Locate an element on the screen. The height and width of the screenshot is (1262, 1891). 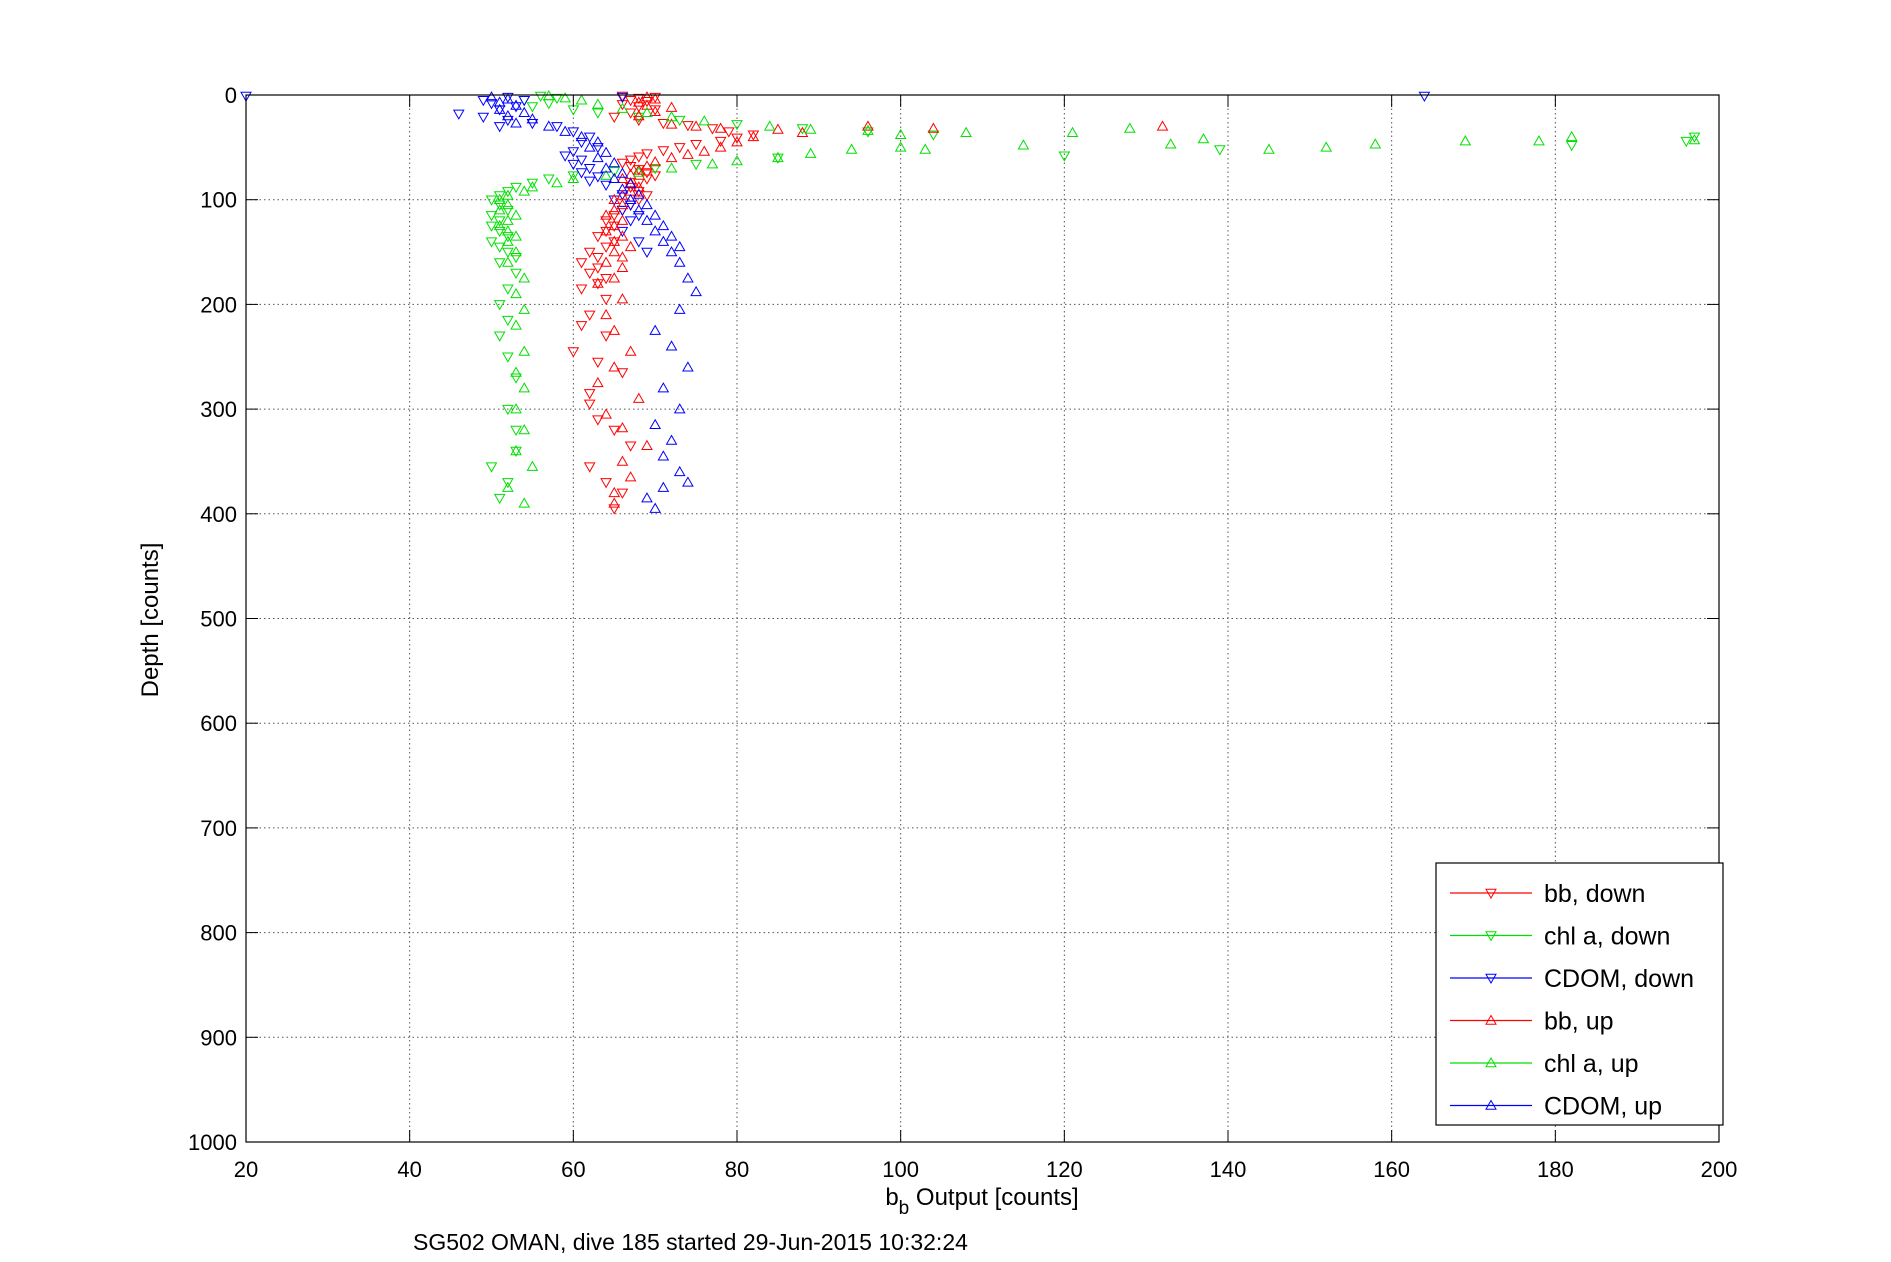
y-tick-label: 100 is located at coordinates (218, 200).